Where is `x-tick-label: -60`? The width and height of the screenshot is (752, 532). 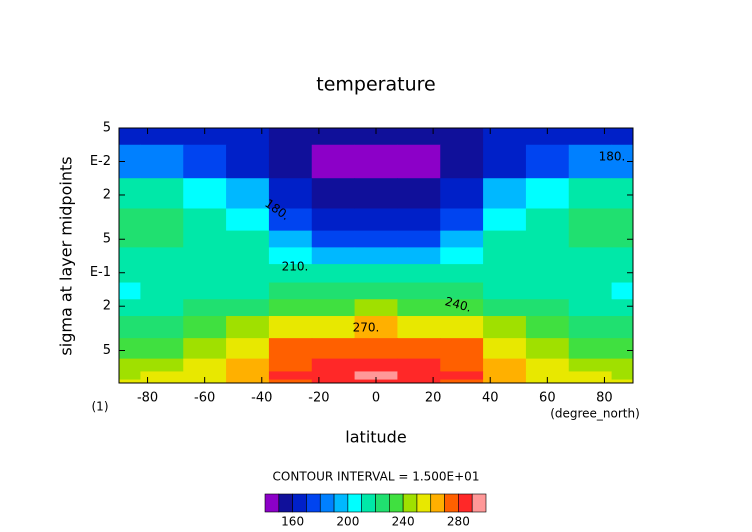
x-tick-label: -60 is located at coordinates (204, 398).